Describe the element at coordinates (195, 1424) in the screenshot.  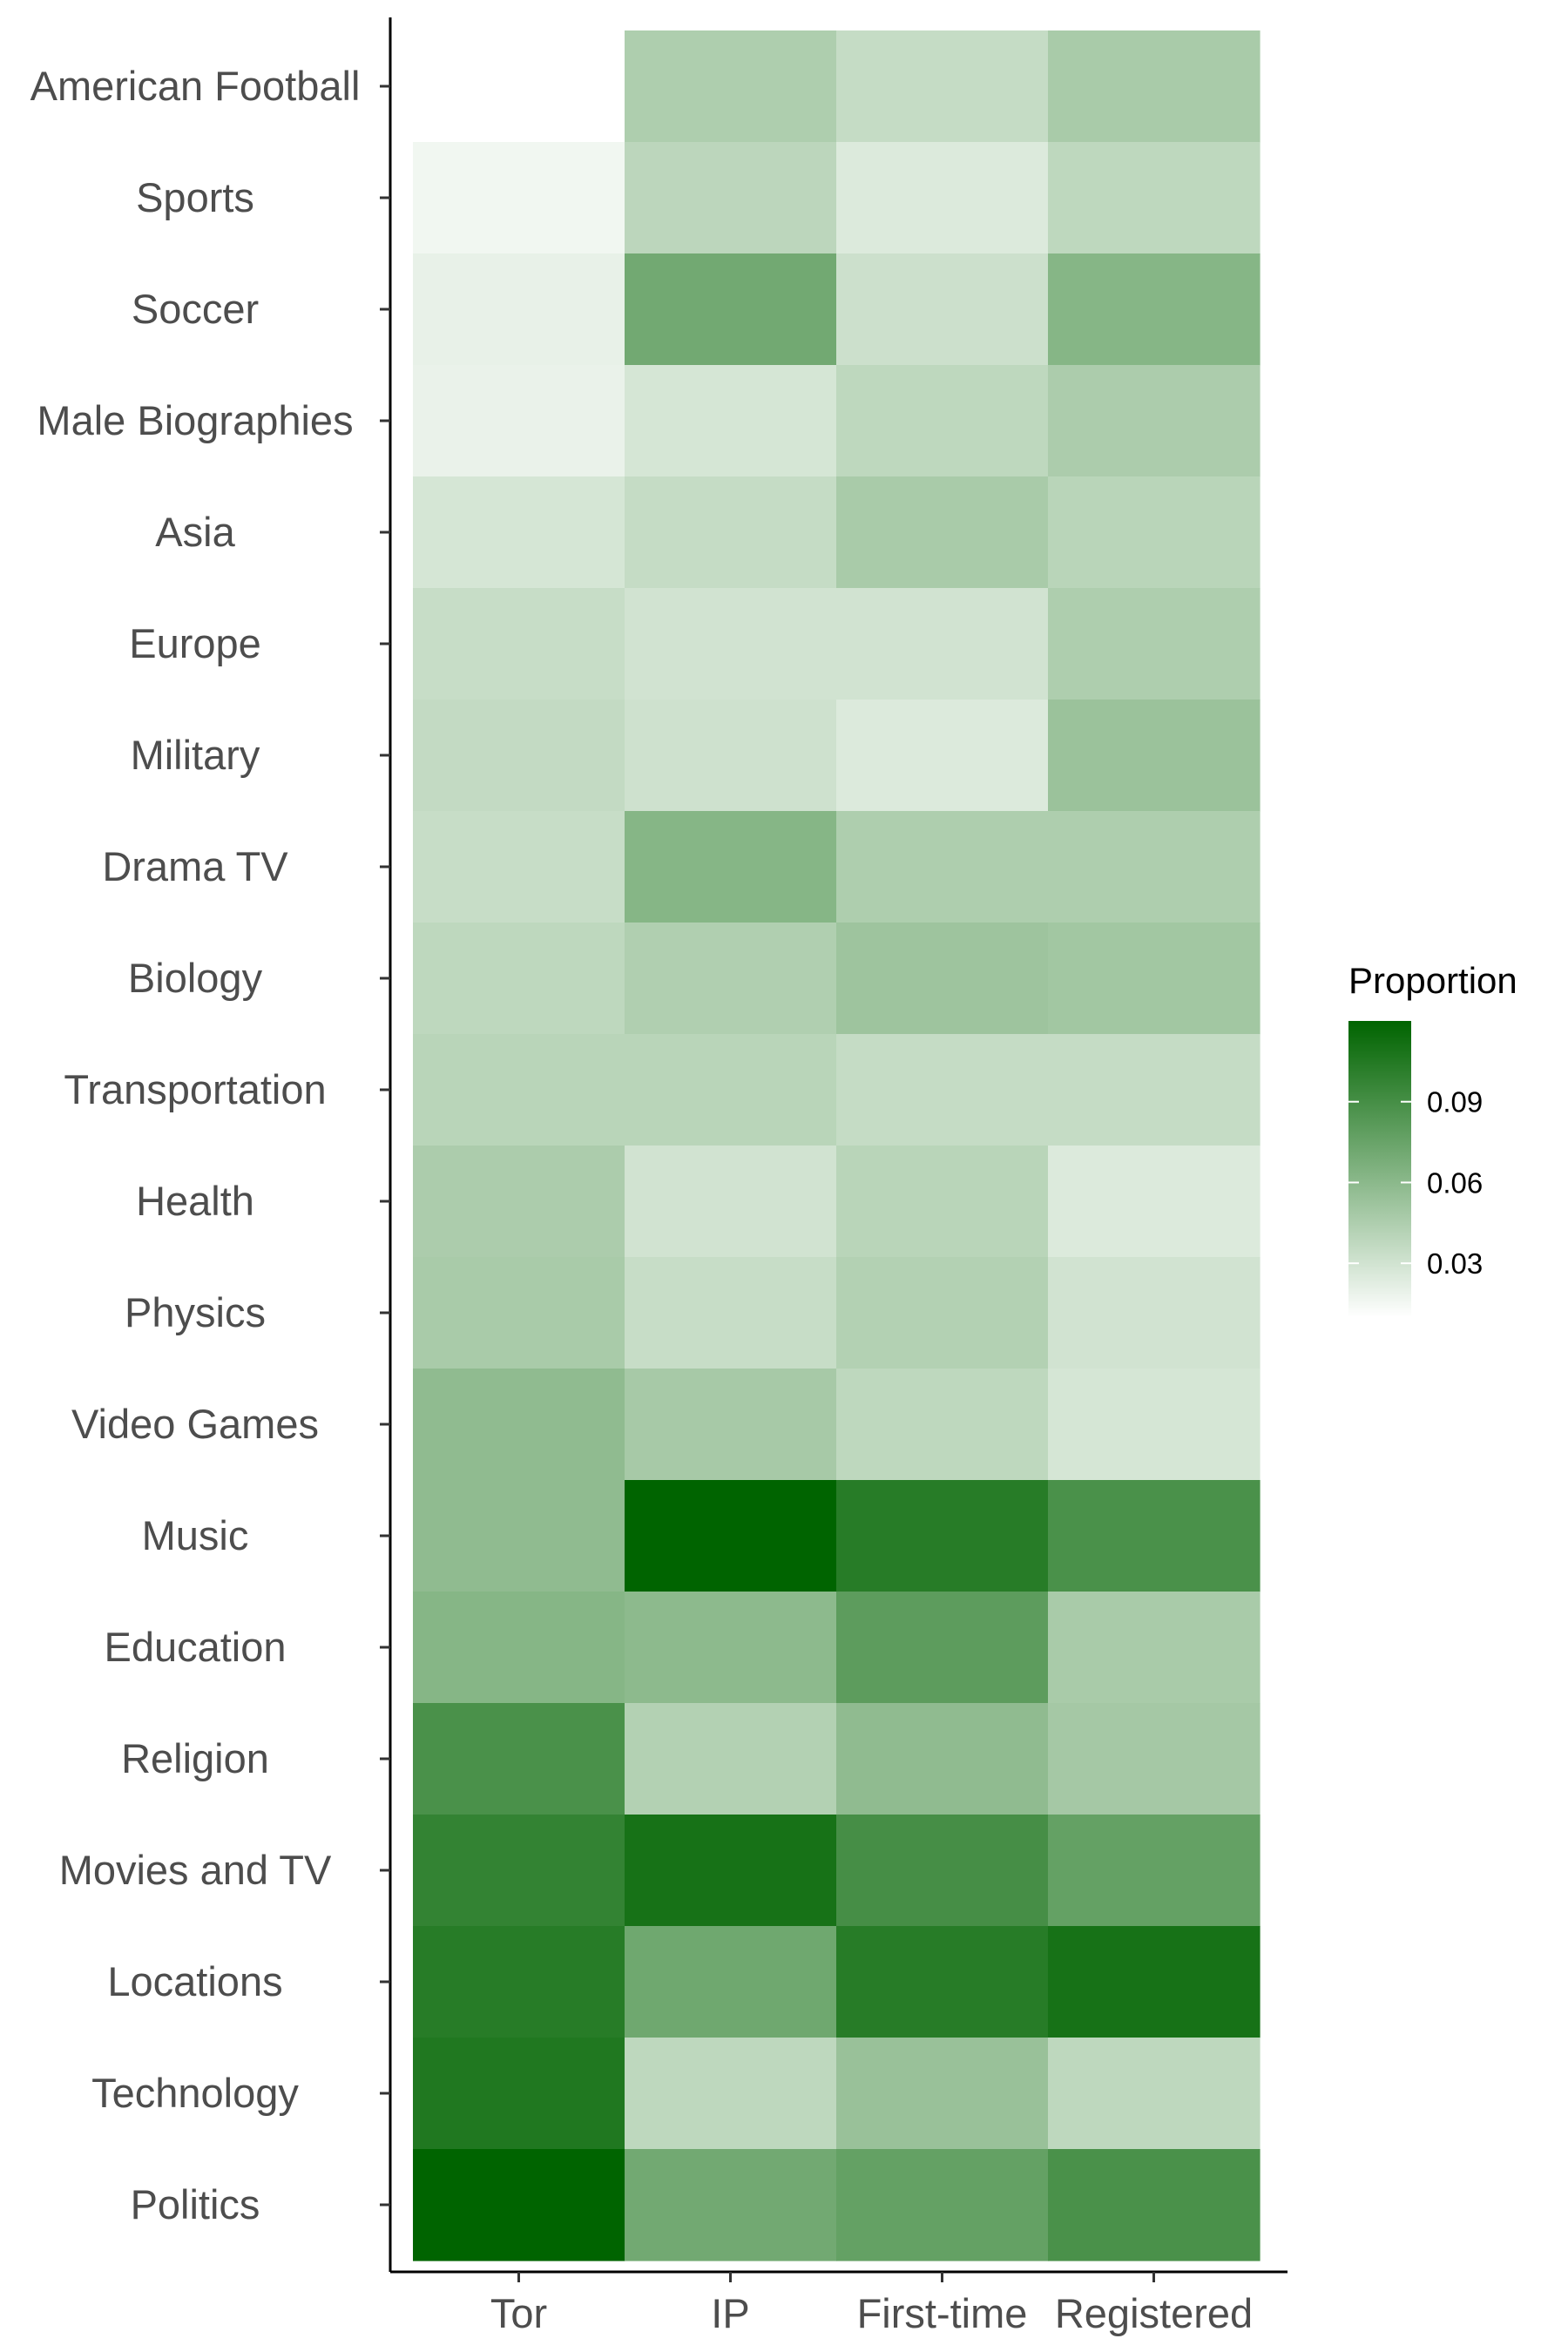
I see `y-tick-label: Video Games` at that location.